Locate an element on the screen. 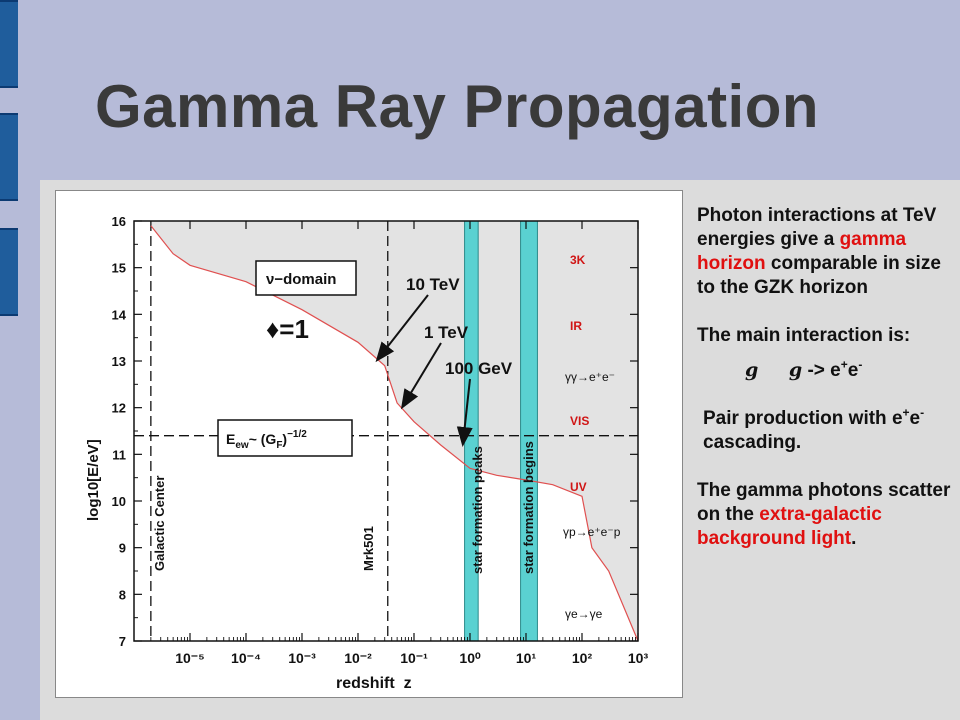 The height and width of the screenshot is (720, 960). eq-gamma-1: g is located at coordinates (752, 370).